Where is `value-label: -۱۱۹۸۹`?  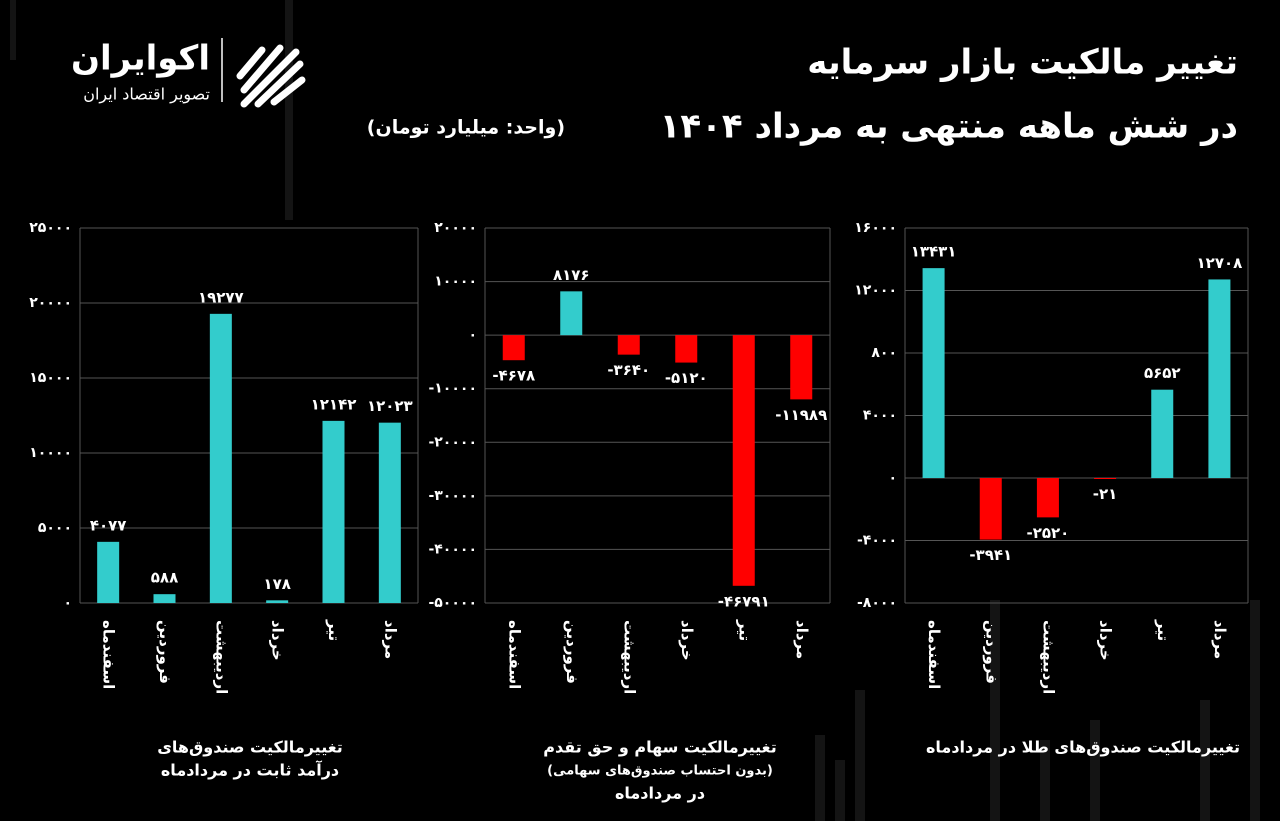
value-label: -۱۱۹۸۹ is located at coordinates (801, 415).